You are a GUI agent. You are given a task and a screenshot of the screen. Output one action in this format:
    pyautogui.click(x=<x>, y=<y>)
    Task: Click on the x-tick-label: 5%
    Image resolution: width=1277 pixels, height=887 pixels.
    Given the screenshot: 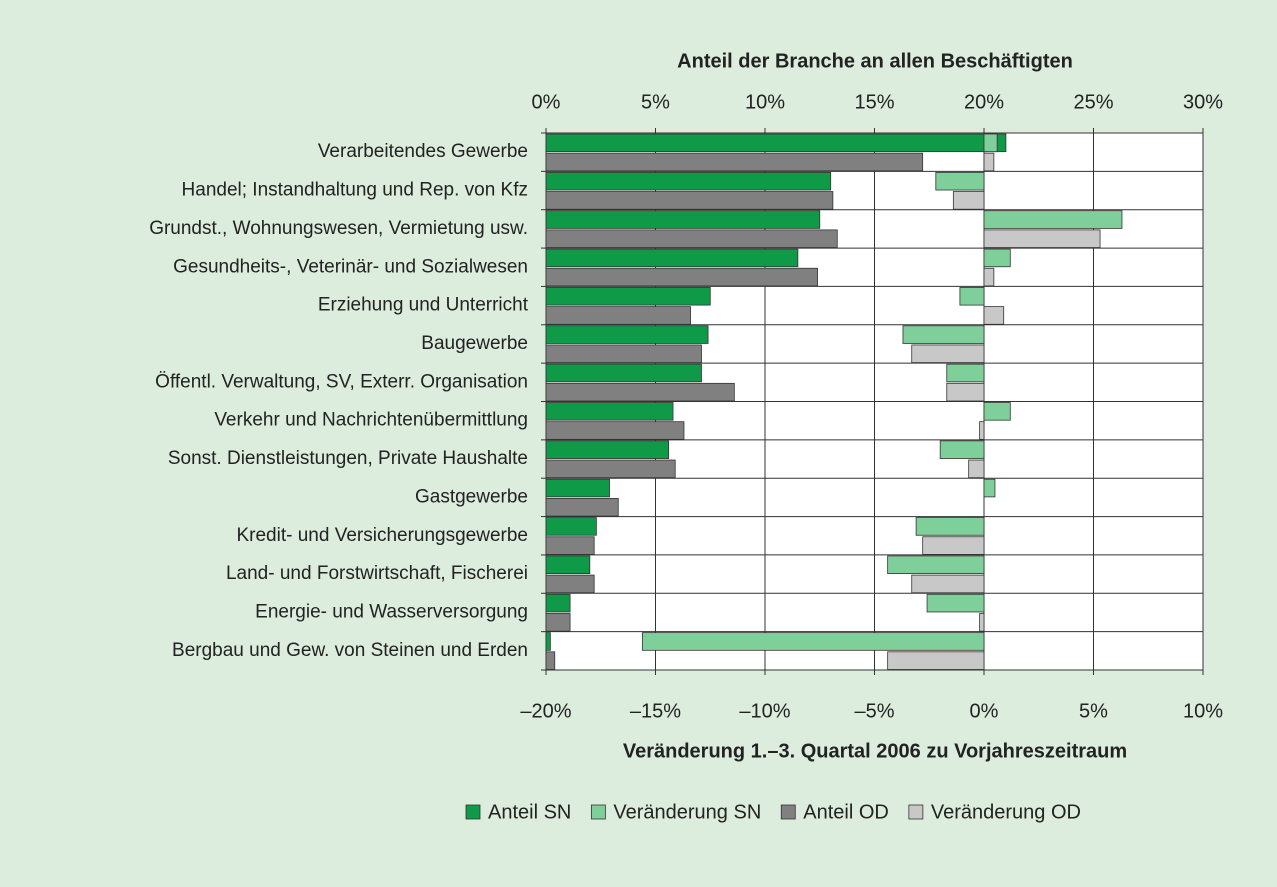 What is the action you would take?
    pyautogui.click(x=655, y=102)
    